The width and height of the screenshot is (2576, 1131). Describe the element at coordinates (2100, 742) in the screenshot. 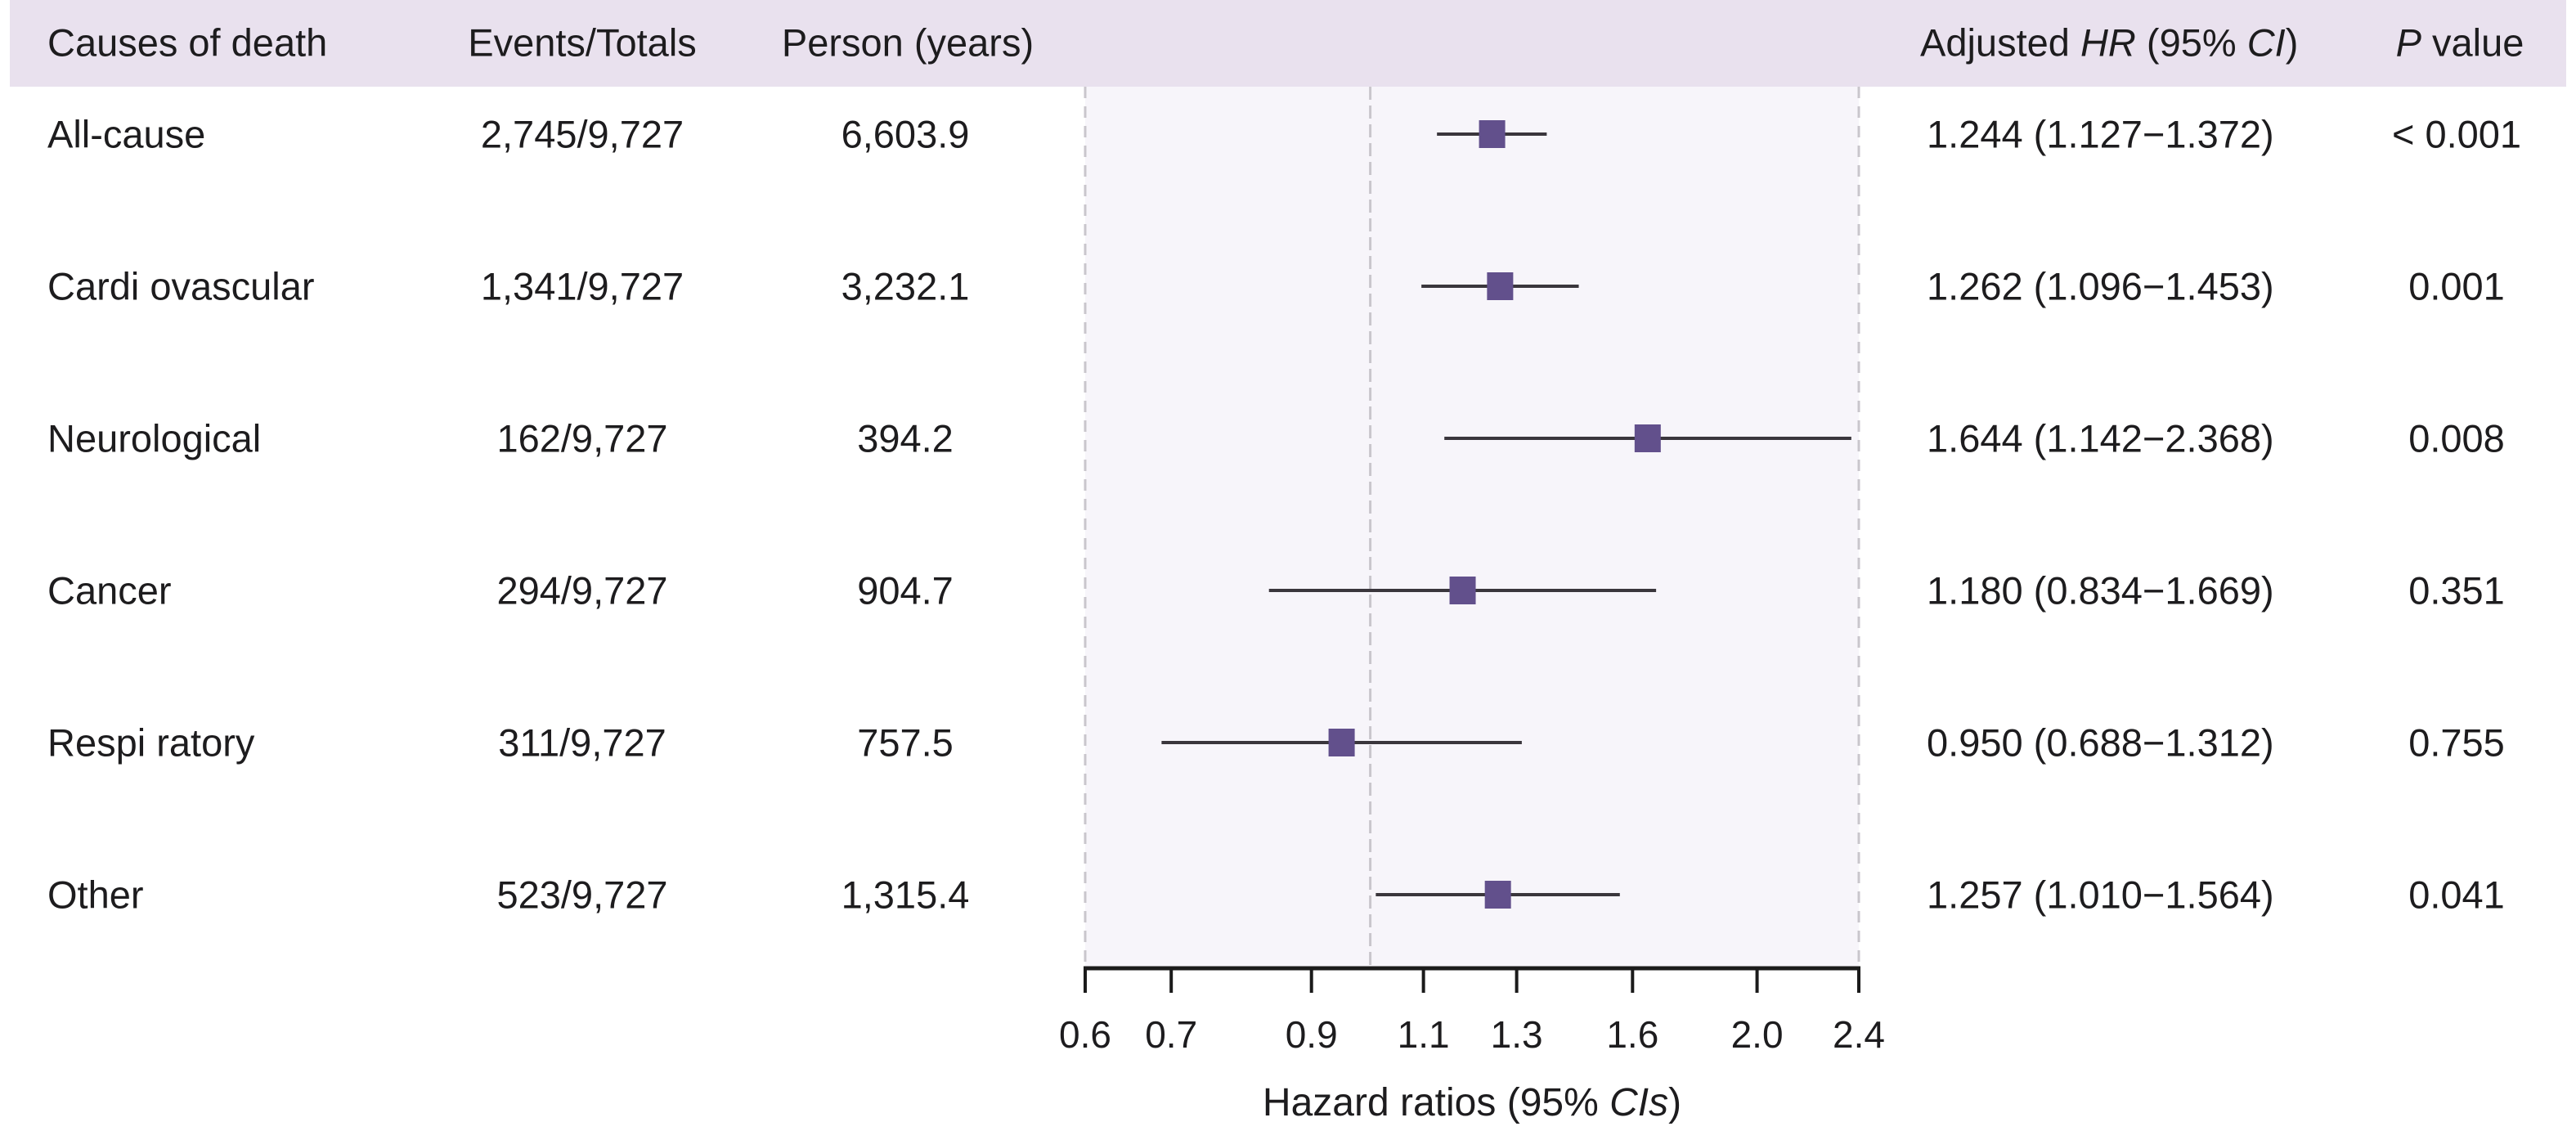

I see `row-4-adjusted-hr-ci: 0.950 (0.688−1.312)` at that location.